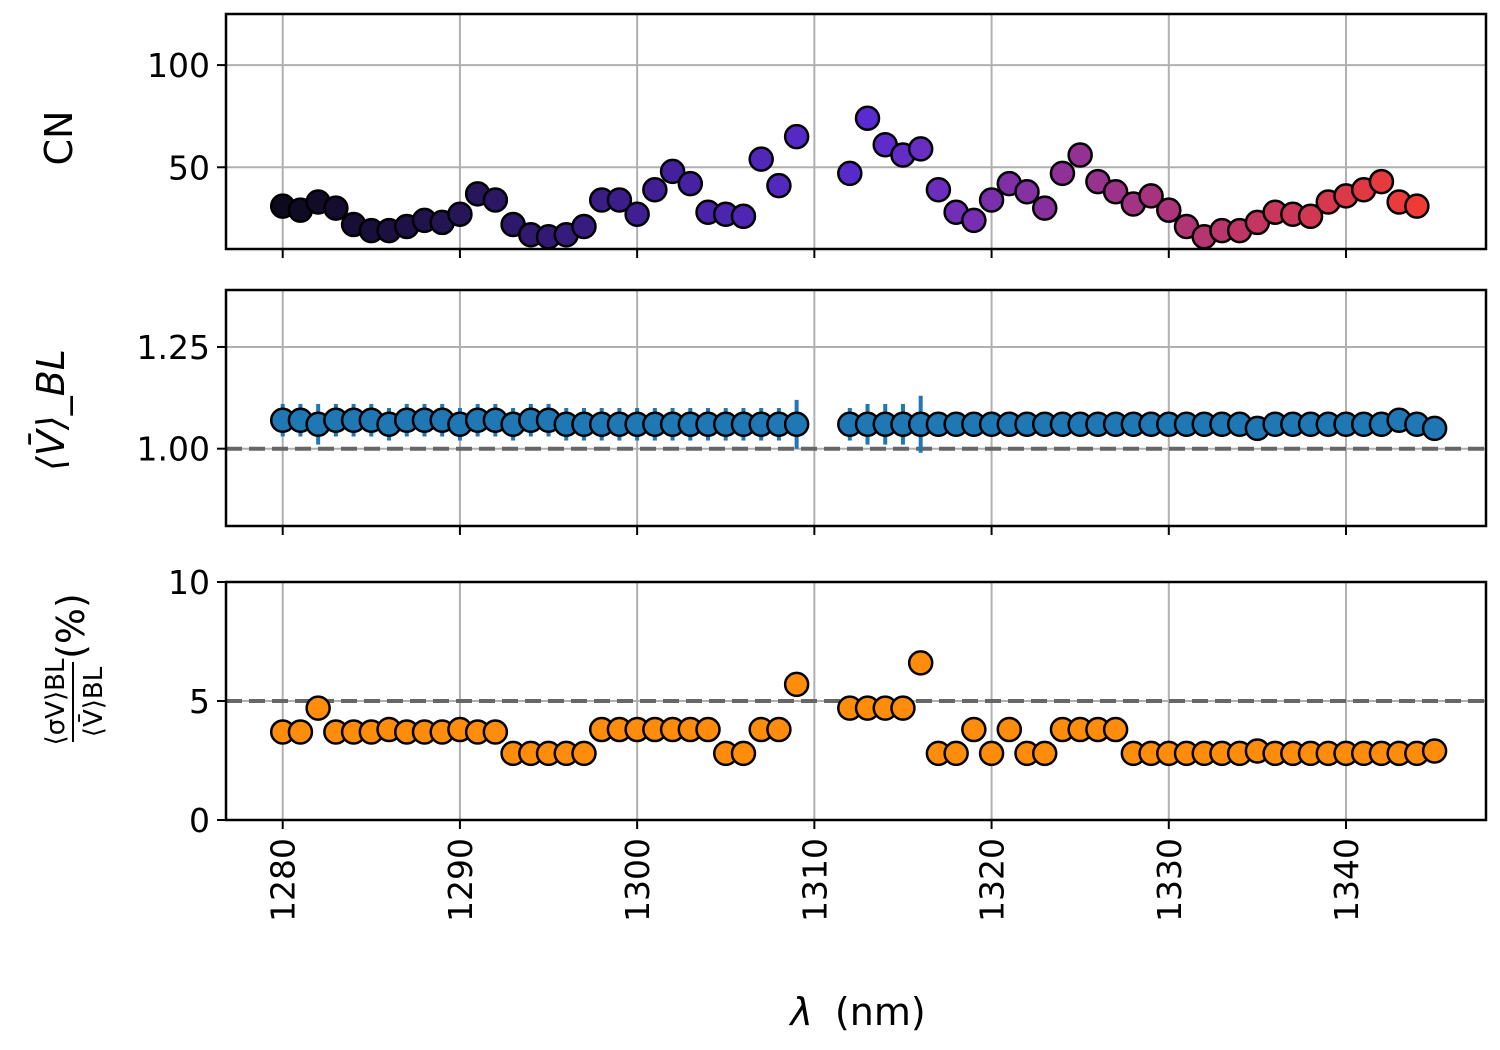 The width and height of the screenshot is (1500, 1050). I want to click on vbar-ylabel: ⟨V̄⟩_BL, so click(51, 410).